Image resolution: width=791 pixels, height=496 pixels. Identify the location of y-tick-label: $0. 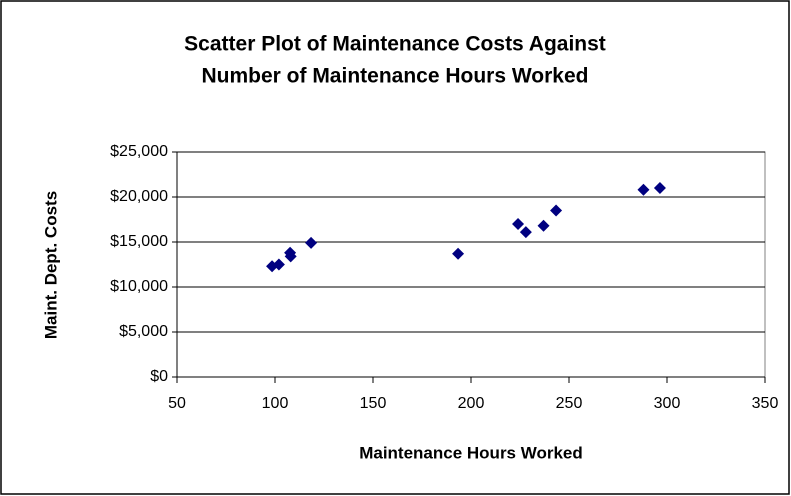
(159, 376).